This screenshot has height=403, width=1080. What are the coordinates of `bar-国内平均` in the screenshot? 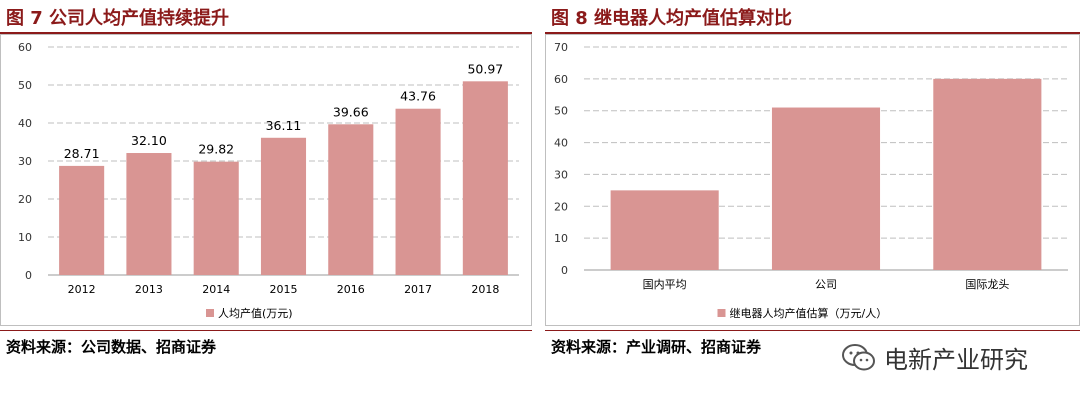 It's located at (664, 230).